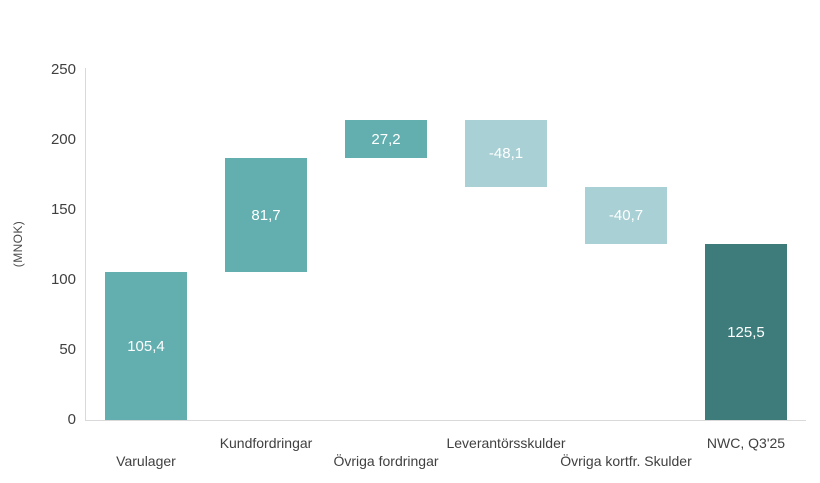 This screenshot has height=483, width=820. What do you see at coordinates (63, 69) in the screenshot?
I see `y-tick-250: 250` at bounding box center [63, 69].